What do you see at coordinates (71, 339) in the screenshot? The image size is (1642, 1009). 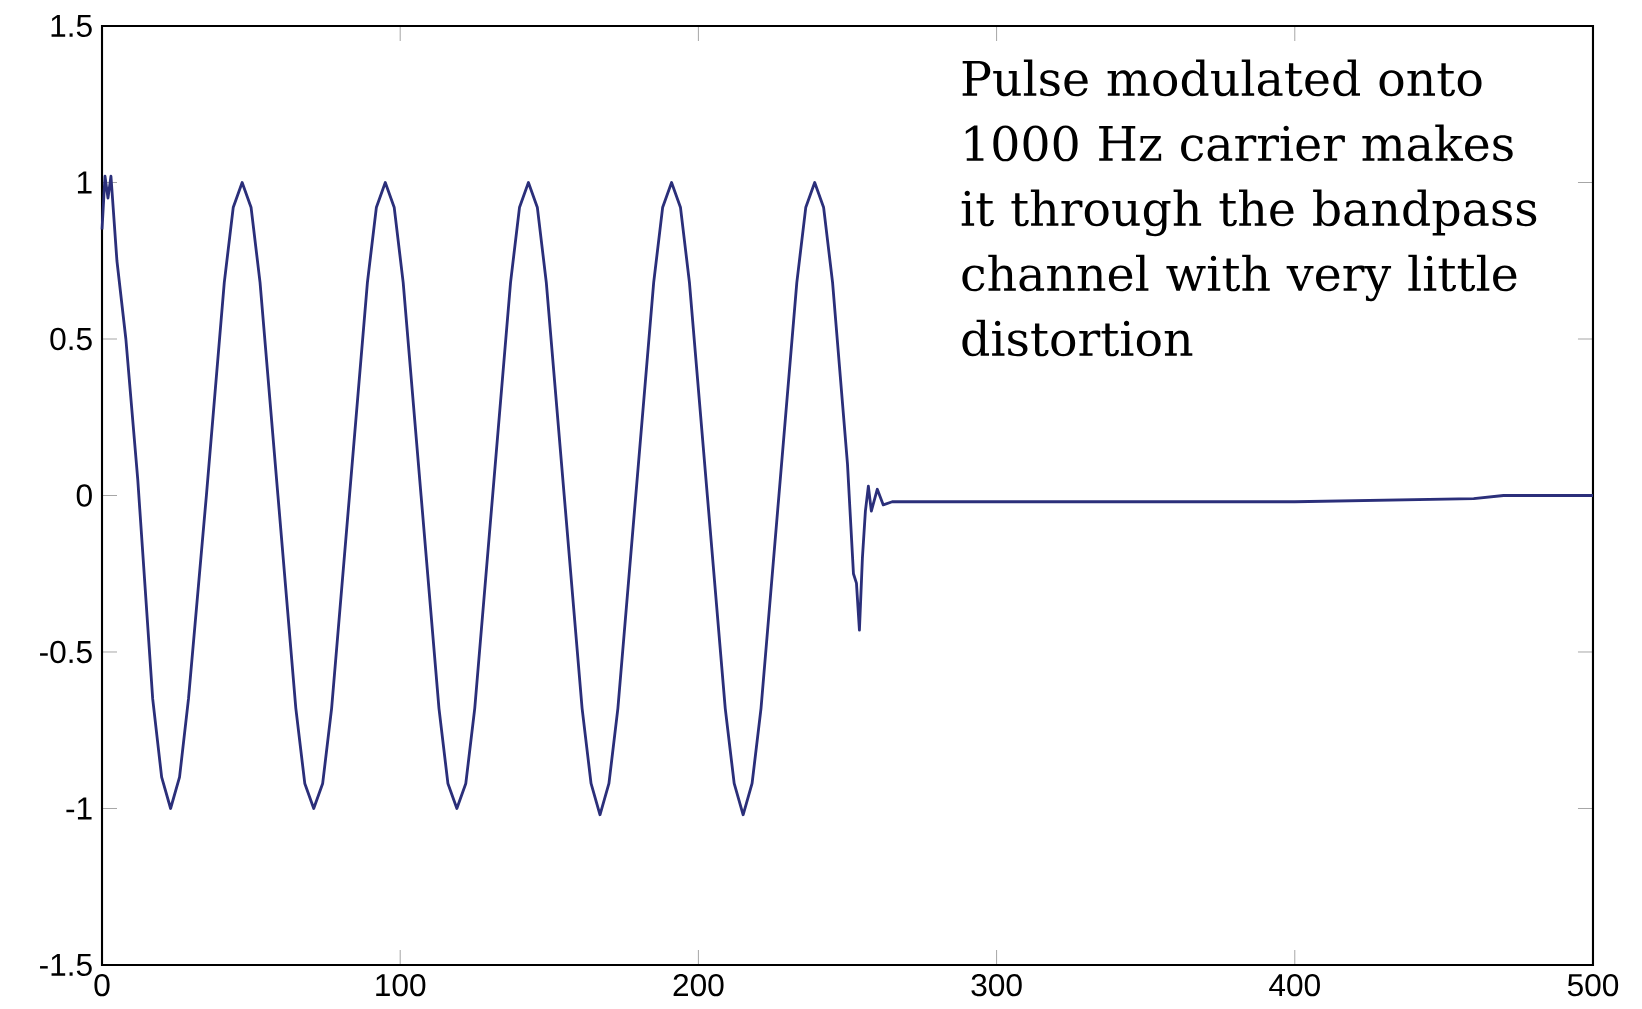 I see `y-tick-label: 0.5` at bounding box center [71, 339].